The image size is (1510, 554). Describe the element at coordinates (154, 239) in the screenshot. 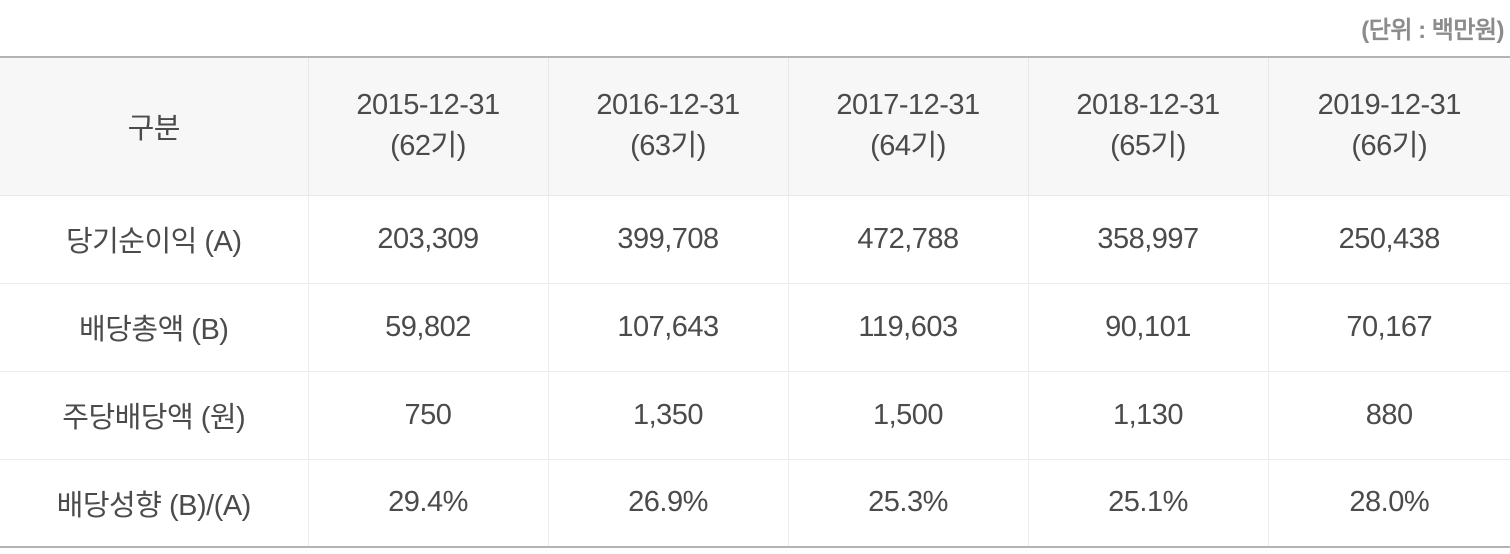

I see `row-label: 당기순이익 (A)` at that location.